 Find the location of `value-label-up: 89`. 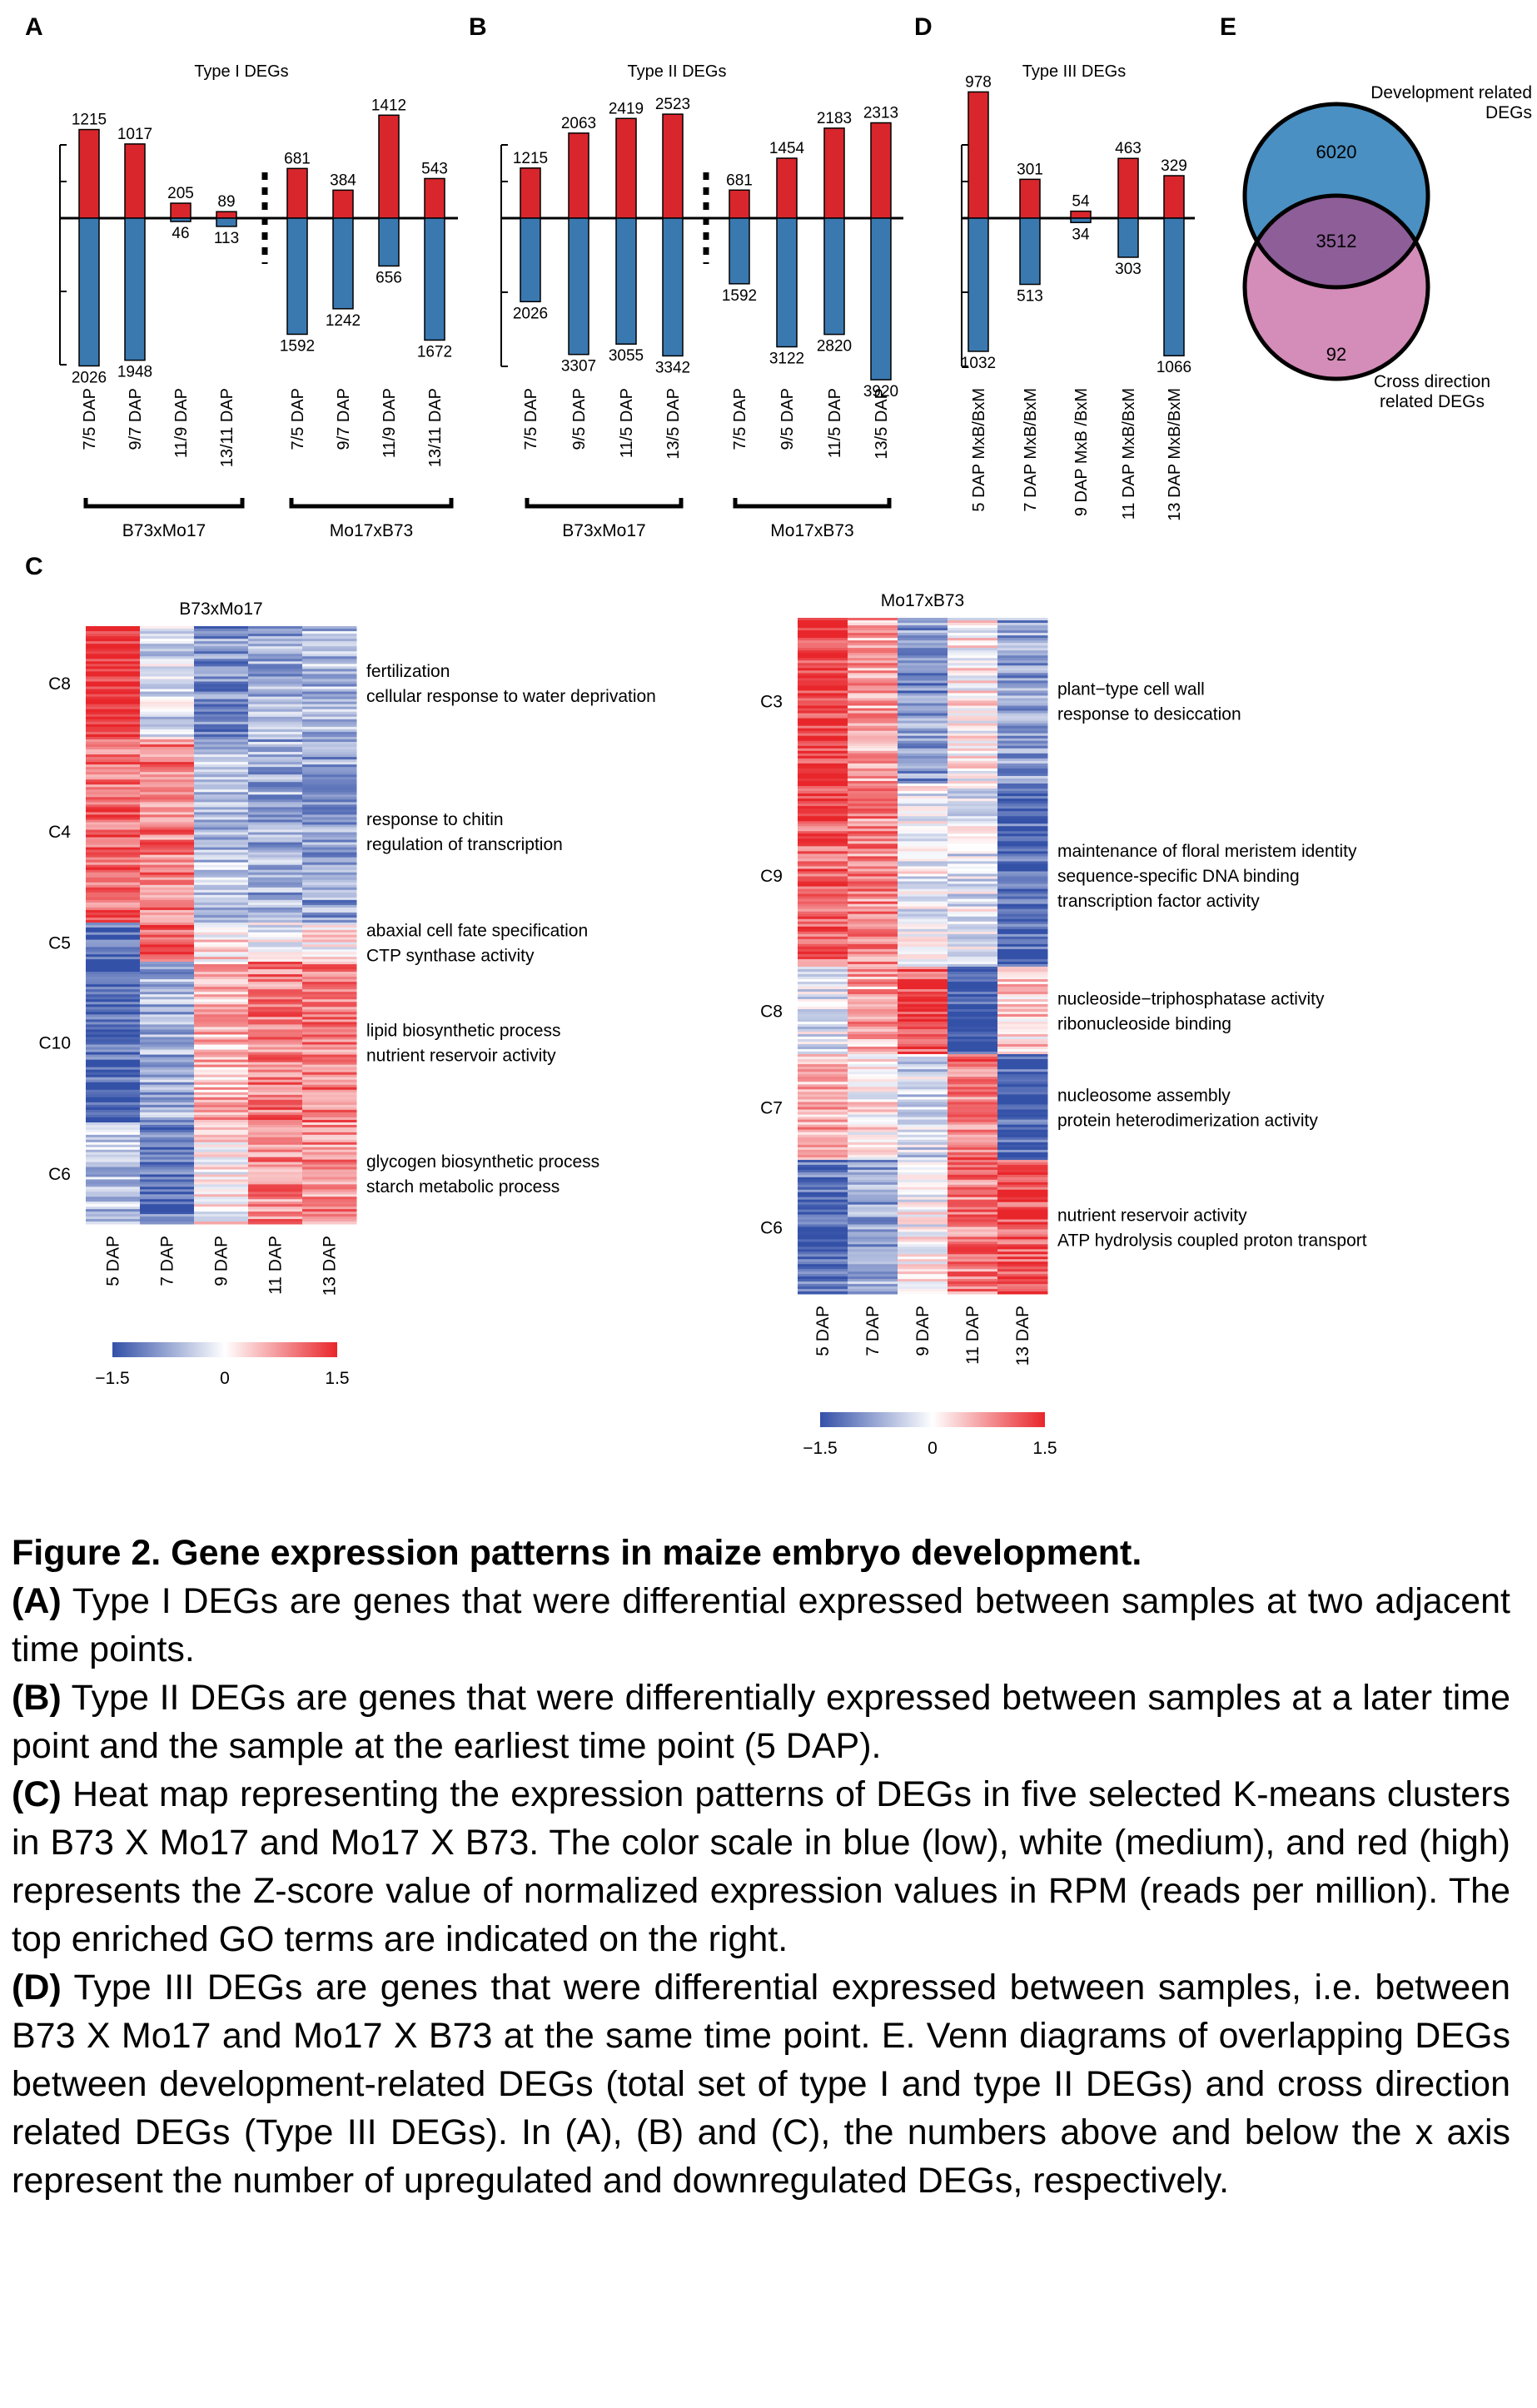

value-label-up: 89 is located at coordinates (226, 202).